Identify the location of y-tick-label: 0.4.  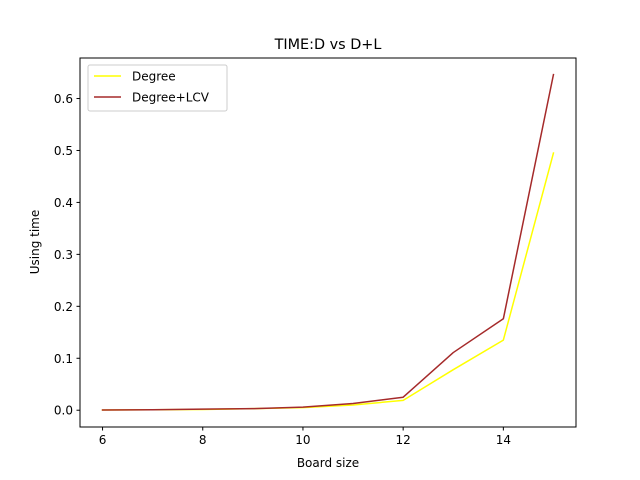
(63, 203).